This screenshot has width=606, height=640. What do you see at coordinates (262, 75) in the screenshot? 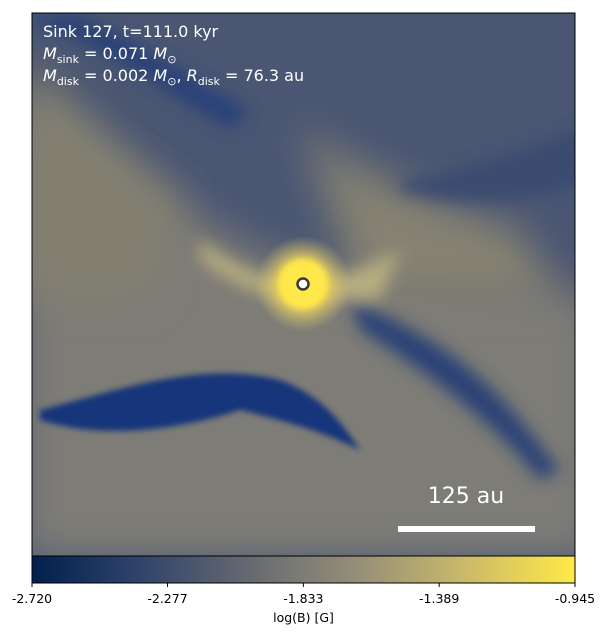
I see `annotation-text: = 76.3 au` at bounding box center [262, 75].